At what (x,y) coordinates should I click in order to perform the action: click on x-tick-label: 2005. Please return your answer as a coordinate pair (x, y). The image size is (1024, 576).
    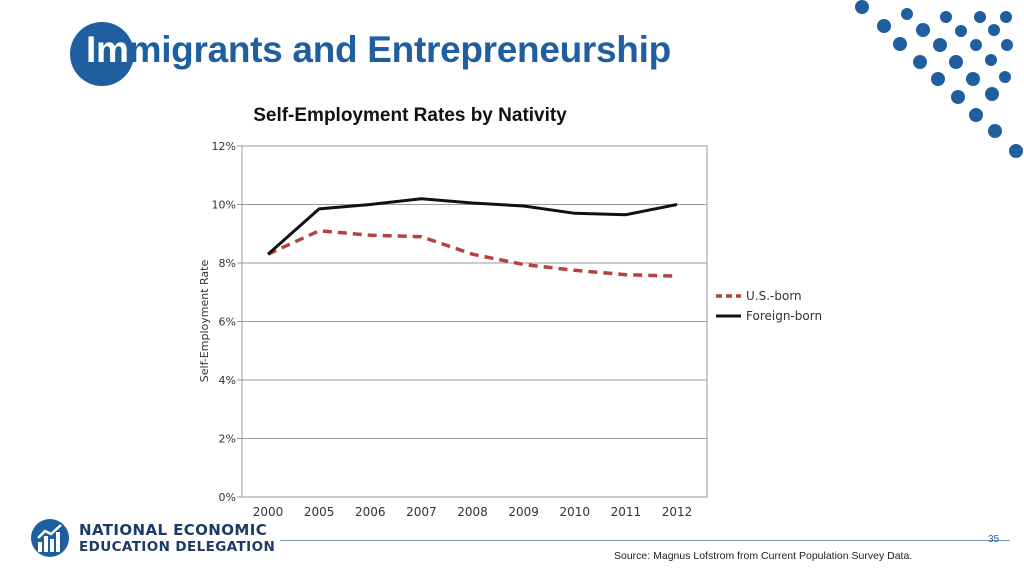
    Looking at the image, I should click on (319, 512).